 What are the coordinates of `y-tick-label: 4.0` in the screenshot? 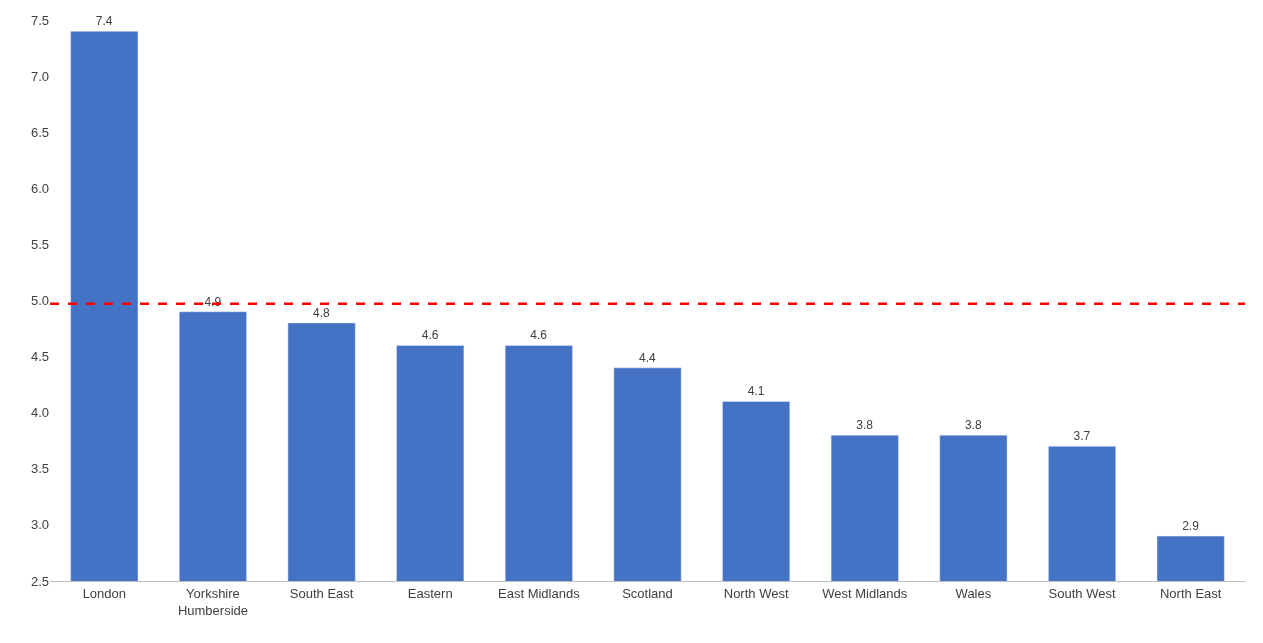 It's located at (39, 413).